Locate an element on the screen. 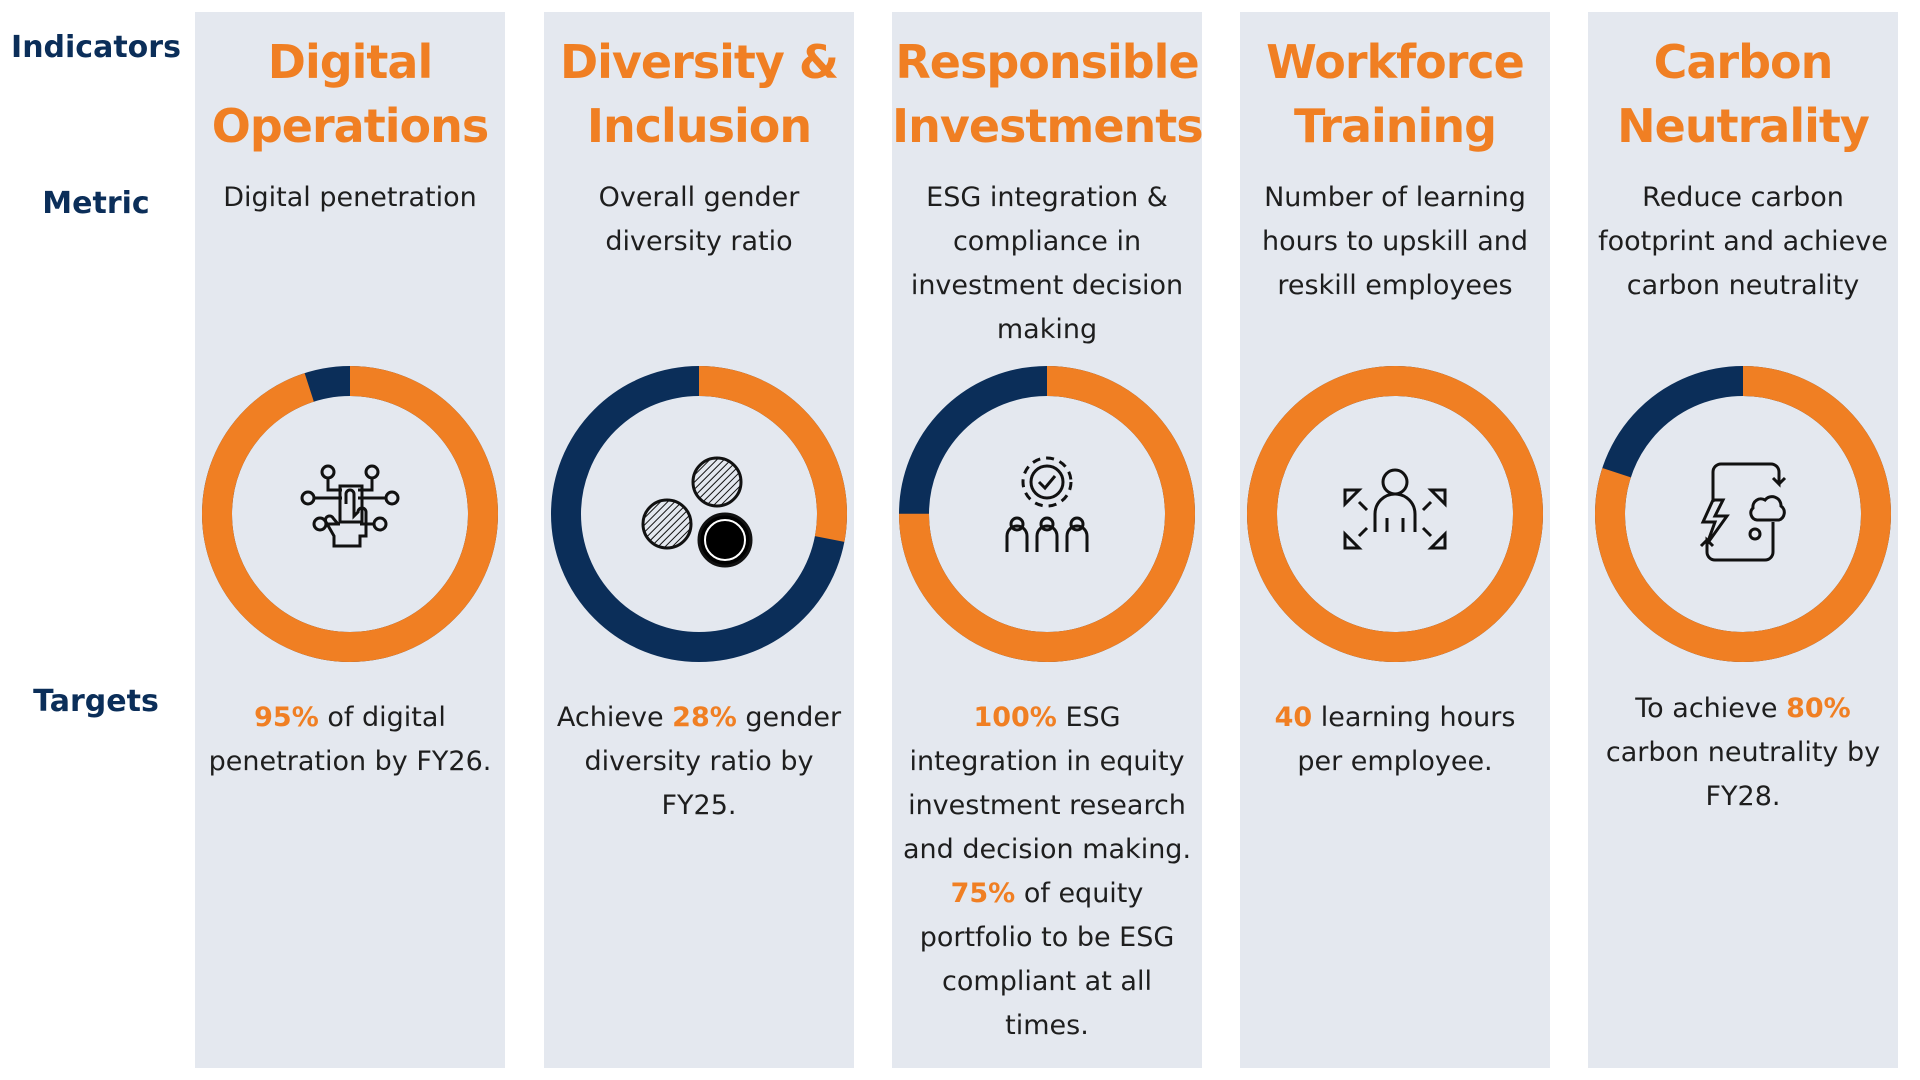  row-label-indicators: Indicators is located at coordinates (96, 47).